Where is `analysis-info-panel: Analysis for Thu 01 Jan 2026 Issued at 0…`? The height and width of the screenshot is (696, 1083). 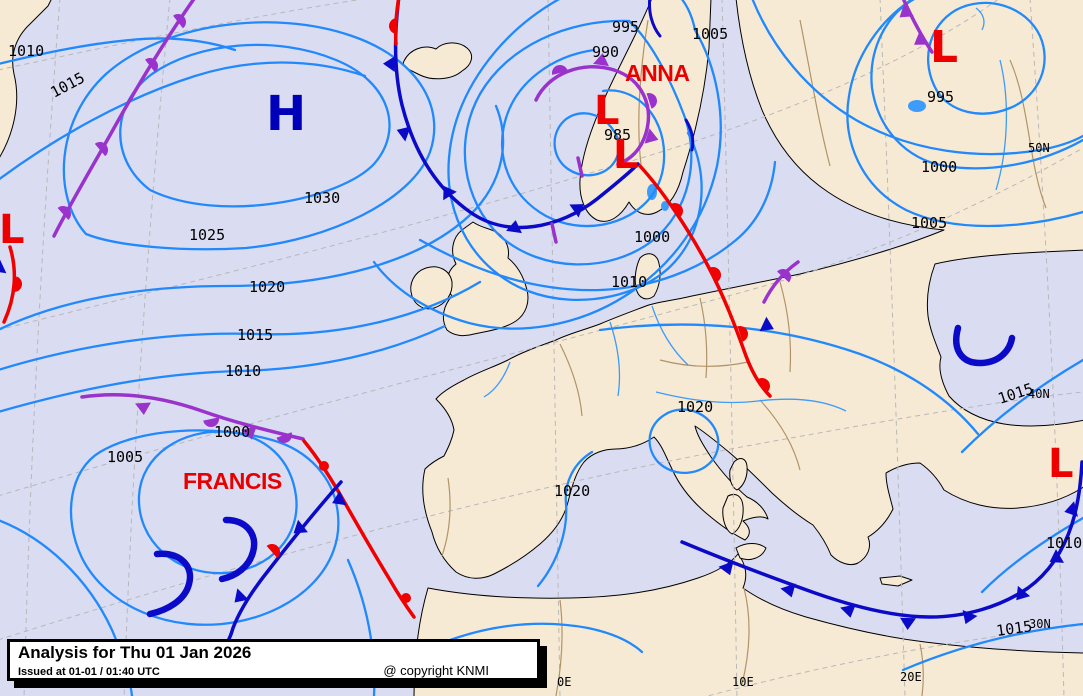 analysis-info-panel: Analysis for Thu 01 Jan 2026 Issued at 0… is located at coordinates (273, 660).